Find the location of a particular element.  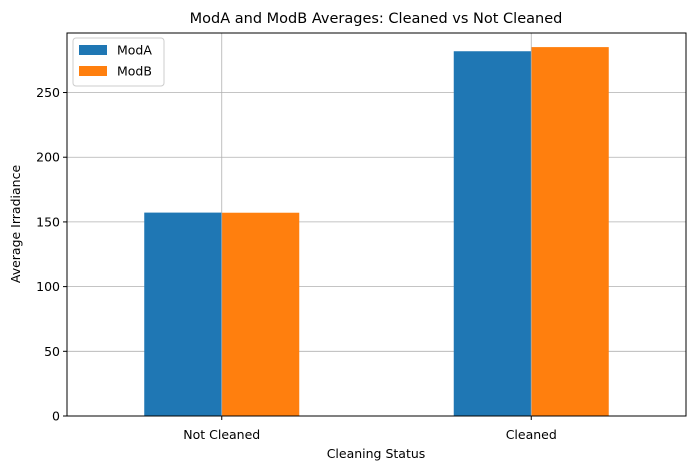

legend-label-moda: ModA is located at coordinates (134, 50).